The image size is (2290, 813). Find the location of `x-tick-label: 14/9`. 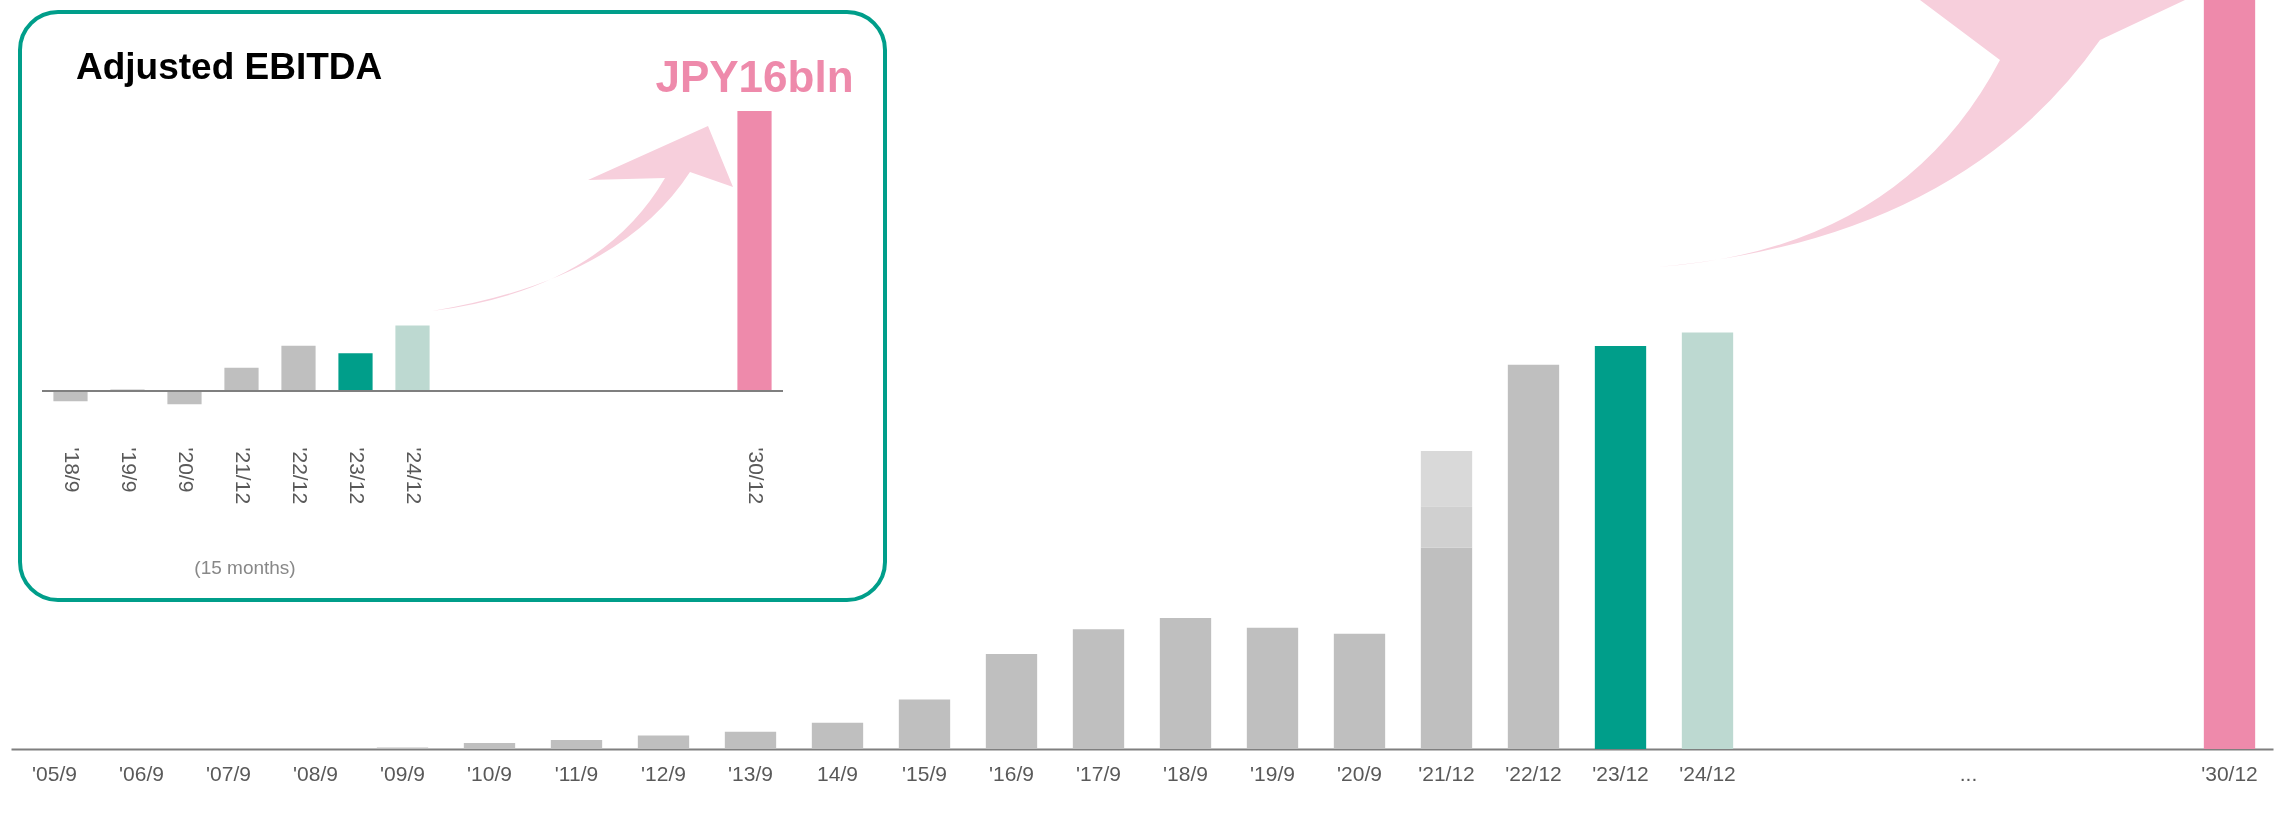

x-tick-label: 14/9 is located at coordinates (837, 773).